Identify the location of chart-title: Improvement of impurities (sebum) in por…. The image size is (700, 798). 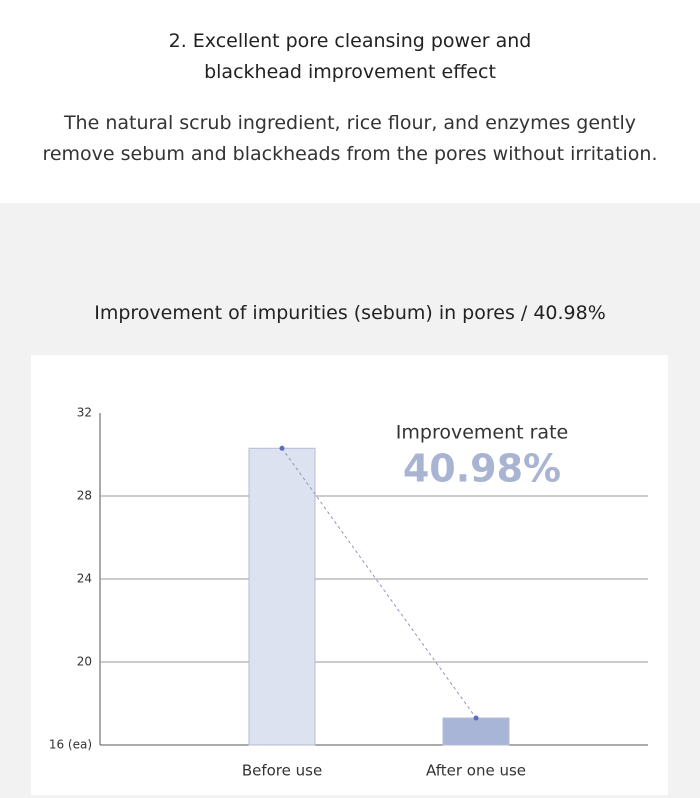
(350, 313).